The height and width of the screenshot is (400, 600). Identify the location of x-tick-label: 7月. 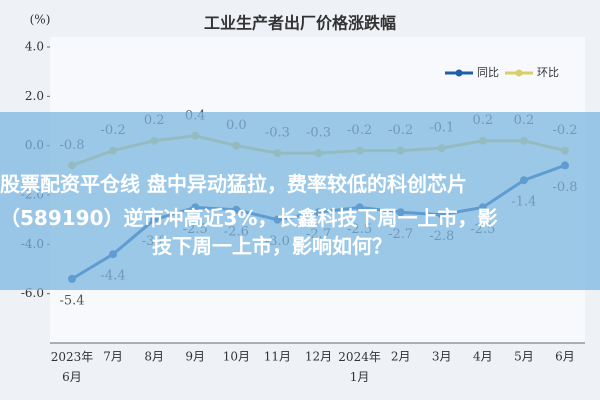
(113, 357).